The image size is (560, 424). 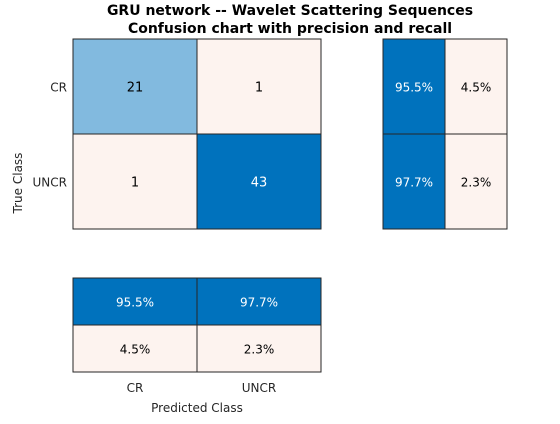 I want to click on matrix-cell-value: 21, so click(x=135, y=88).